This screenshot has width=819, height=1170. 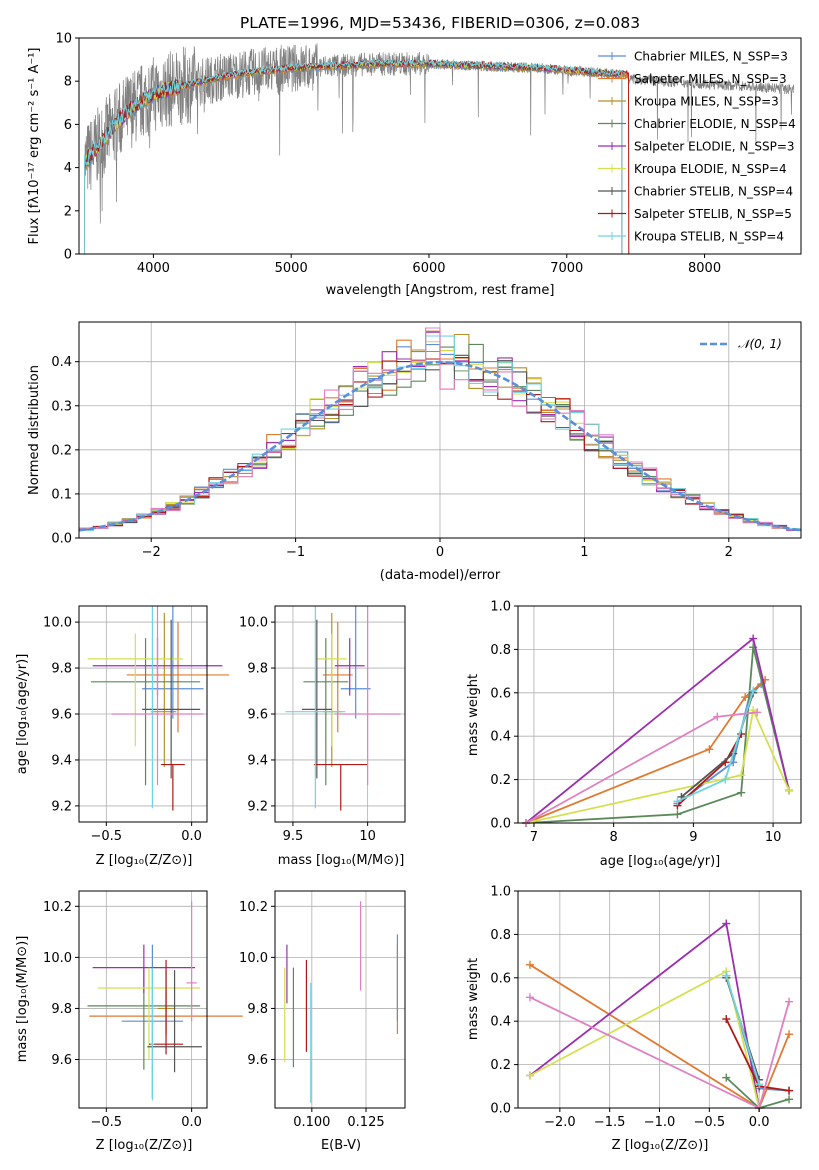 I want to click on spectrum-y-axis-label: Flux [fλ10⁻¹⁷ erg cm⁻² s⁻¹ A⁻¹], so click(x=34, y=146).